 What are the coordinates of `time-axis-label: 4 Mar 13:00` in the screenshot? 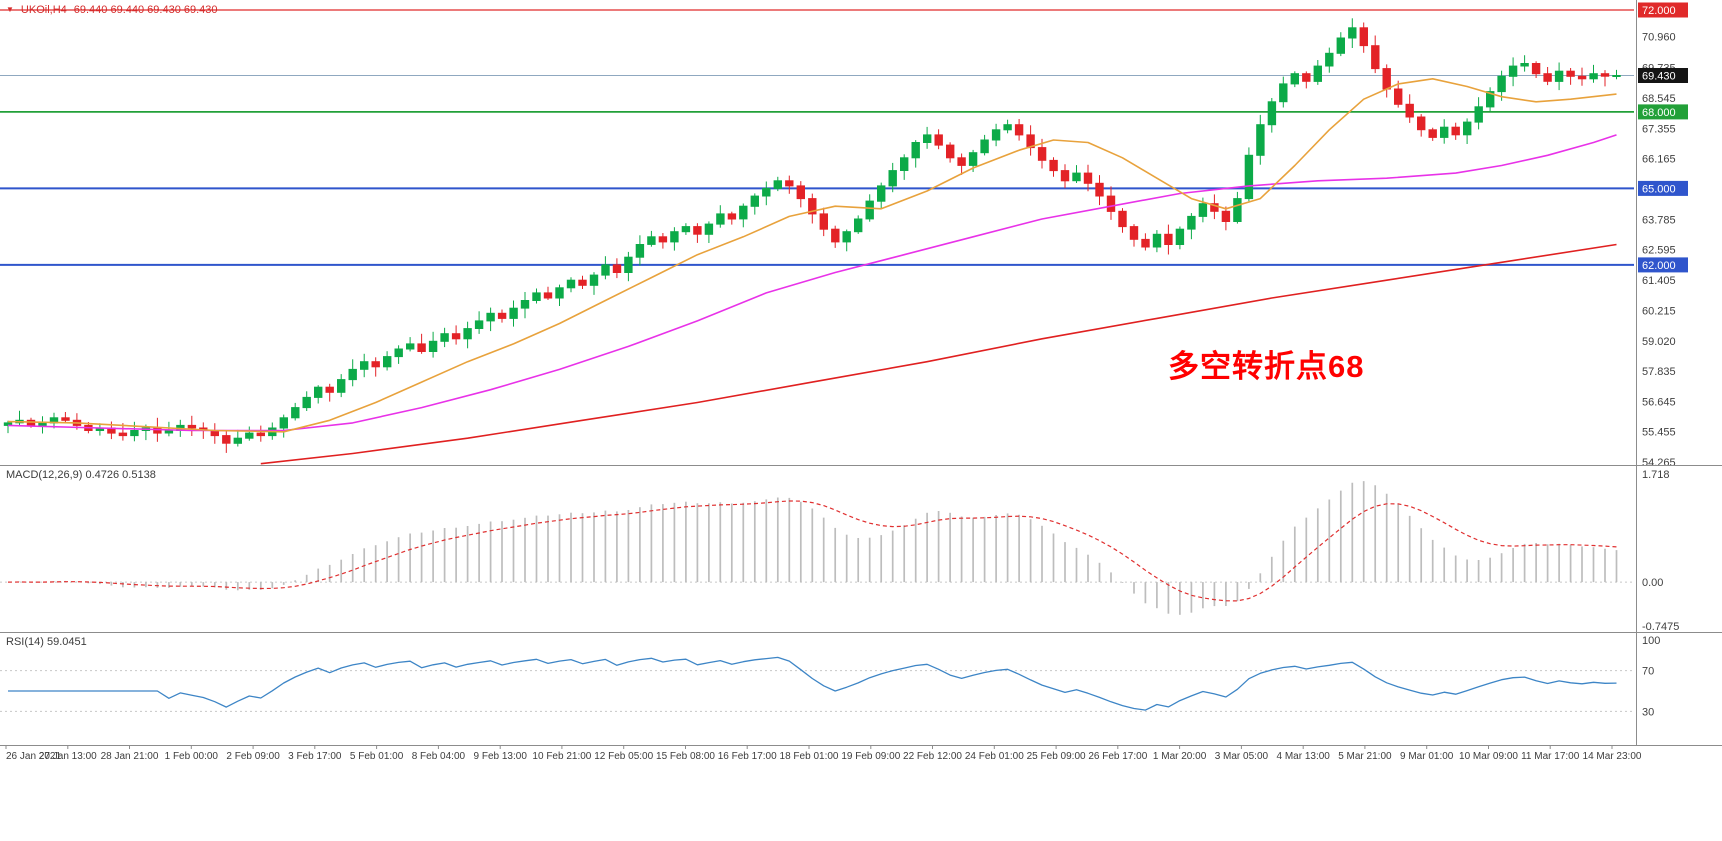 It's located at (1304, 756).